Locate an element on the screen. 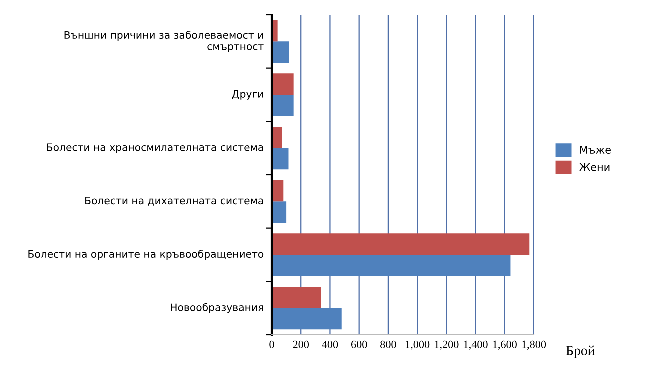 The width and height of the screenshot is (660, 368). x-tick-label: 1,600 is located at coordinates (505, 345).